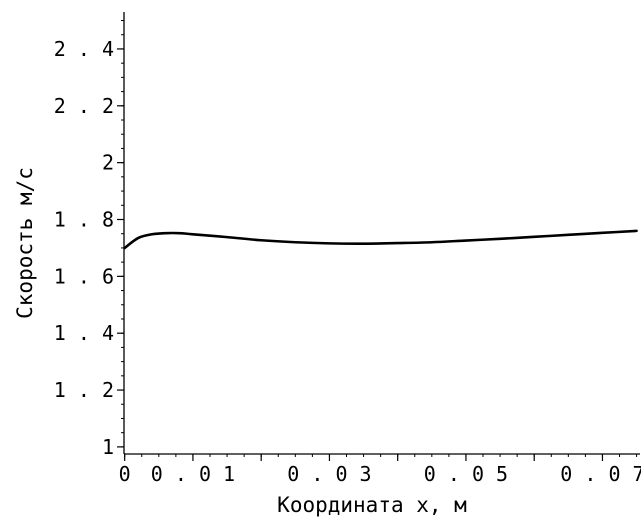  What do you see at coordinates (84, 106) in the screenshot?
I see `y-tick-label: 2 . 2` at bounding box center [84, 106].